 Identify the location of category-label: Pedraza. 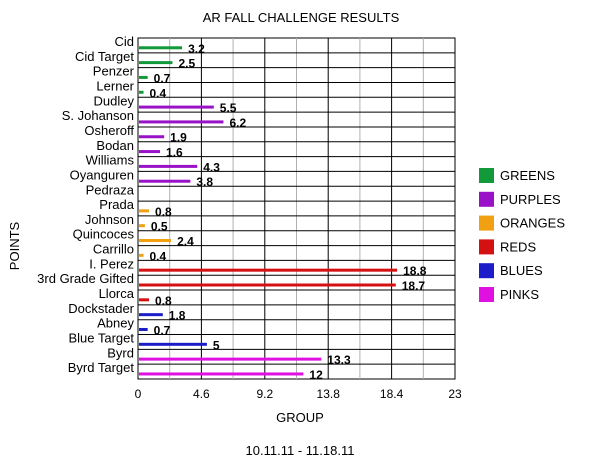
(110, 189).